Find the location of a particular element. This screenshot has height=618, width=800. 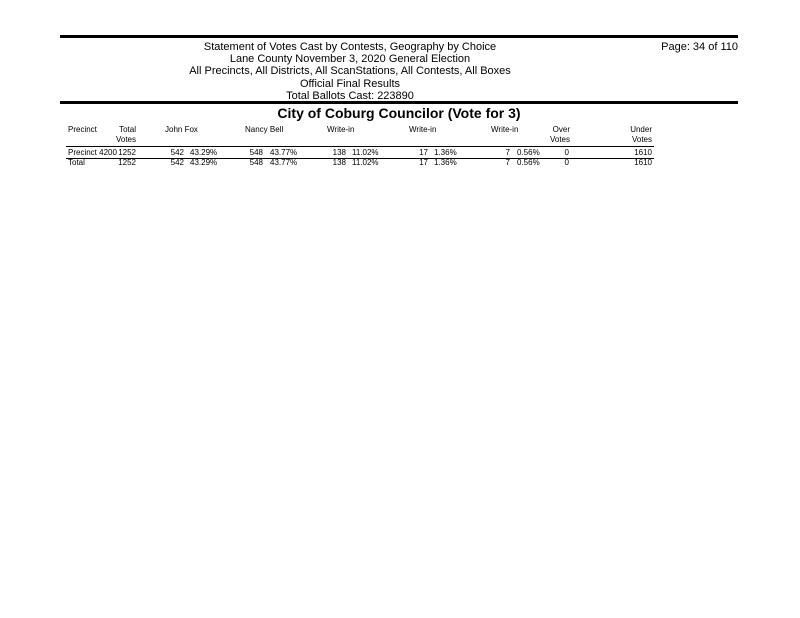

col-nancy-bell: Nancy Bell is located at coordinates (264, 129).